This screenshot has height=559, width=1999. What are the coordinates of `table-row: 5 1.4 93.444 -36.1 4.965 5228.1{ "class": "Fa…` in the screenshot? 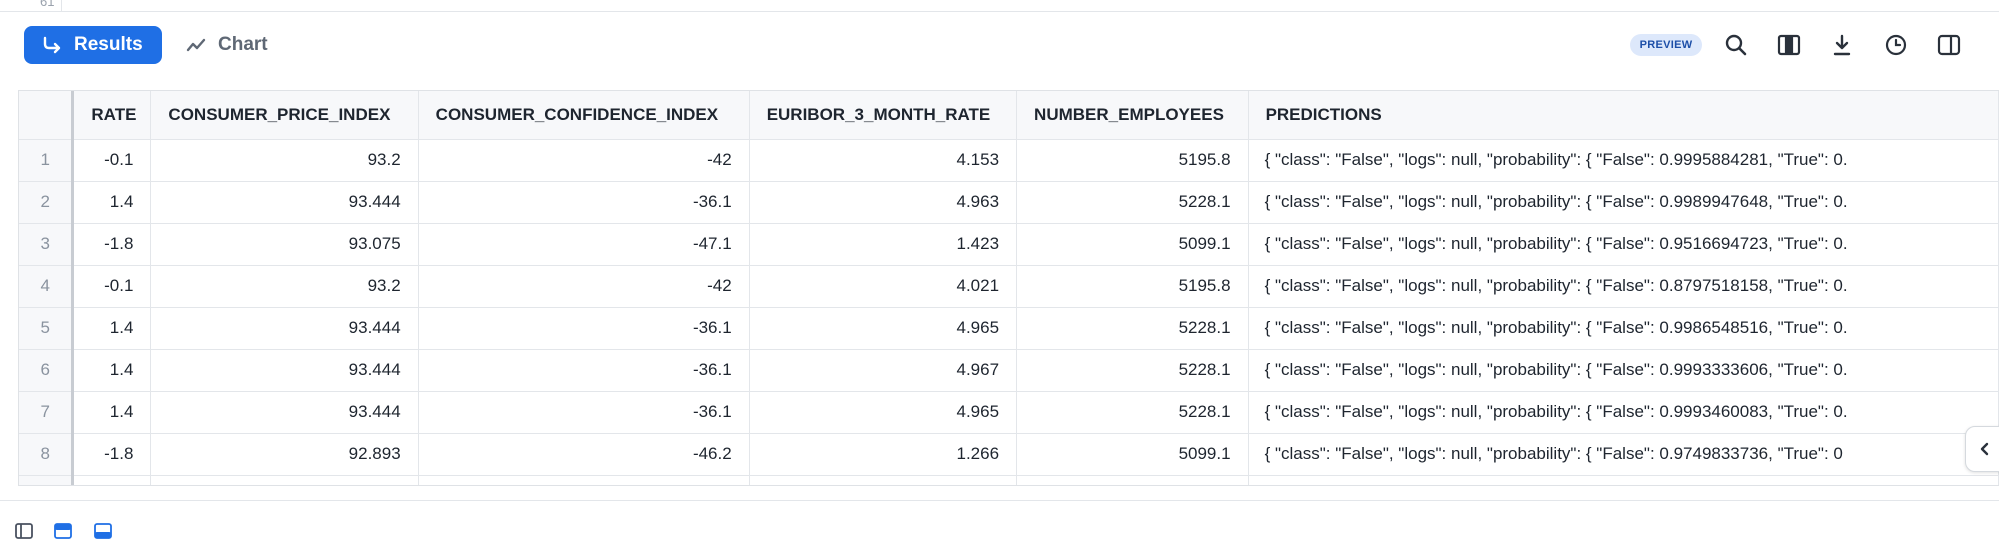 It's located at (1009, 328).